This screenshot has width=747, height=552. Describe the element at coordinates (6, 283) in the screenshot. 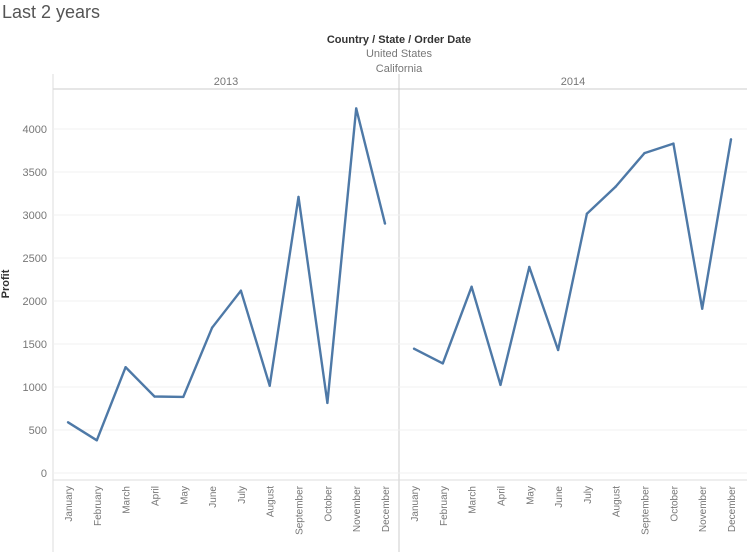

I see `y-axis-label: Profit` at that location.